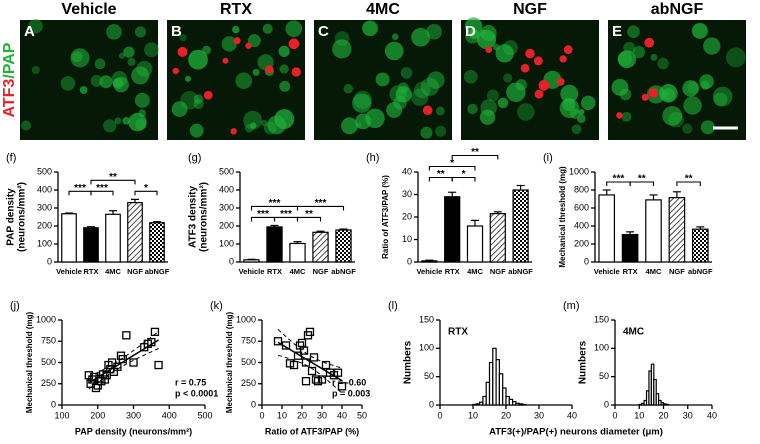  I want to click on y-tick-label: 10, so click(407, 239).